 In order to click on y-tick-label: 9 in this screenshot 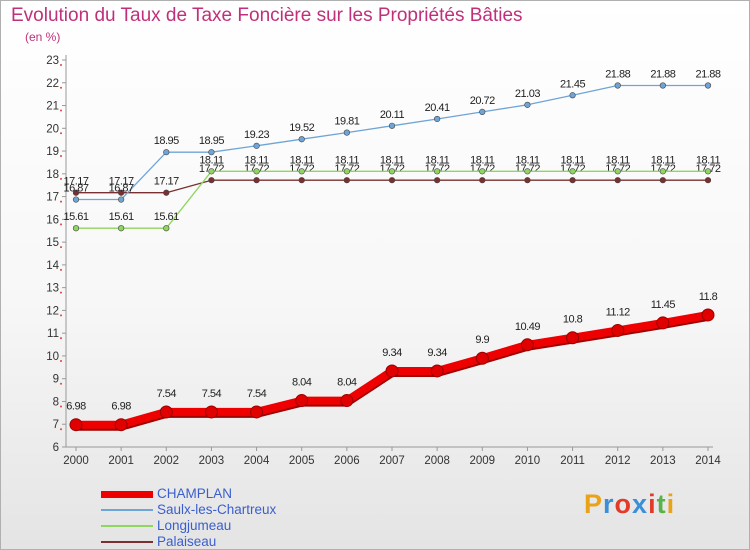, I will do `click(56, 380)`.